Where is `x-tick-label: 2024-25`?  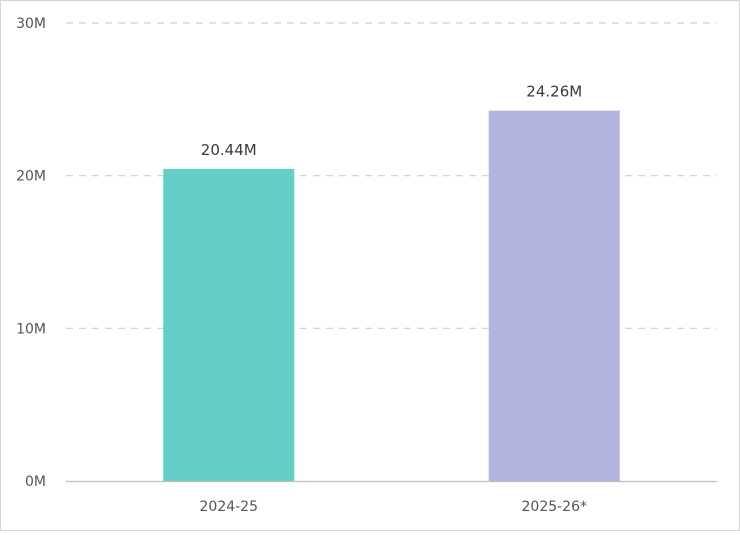
x-tick-label: 2024-25 is located at coordinates (229, 507).